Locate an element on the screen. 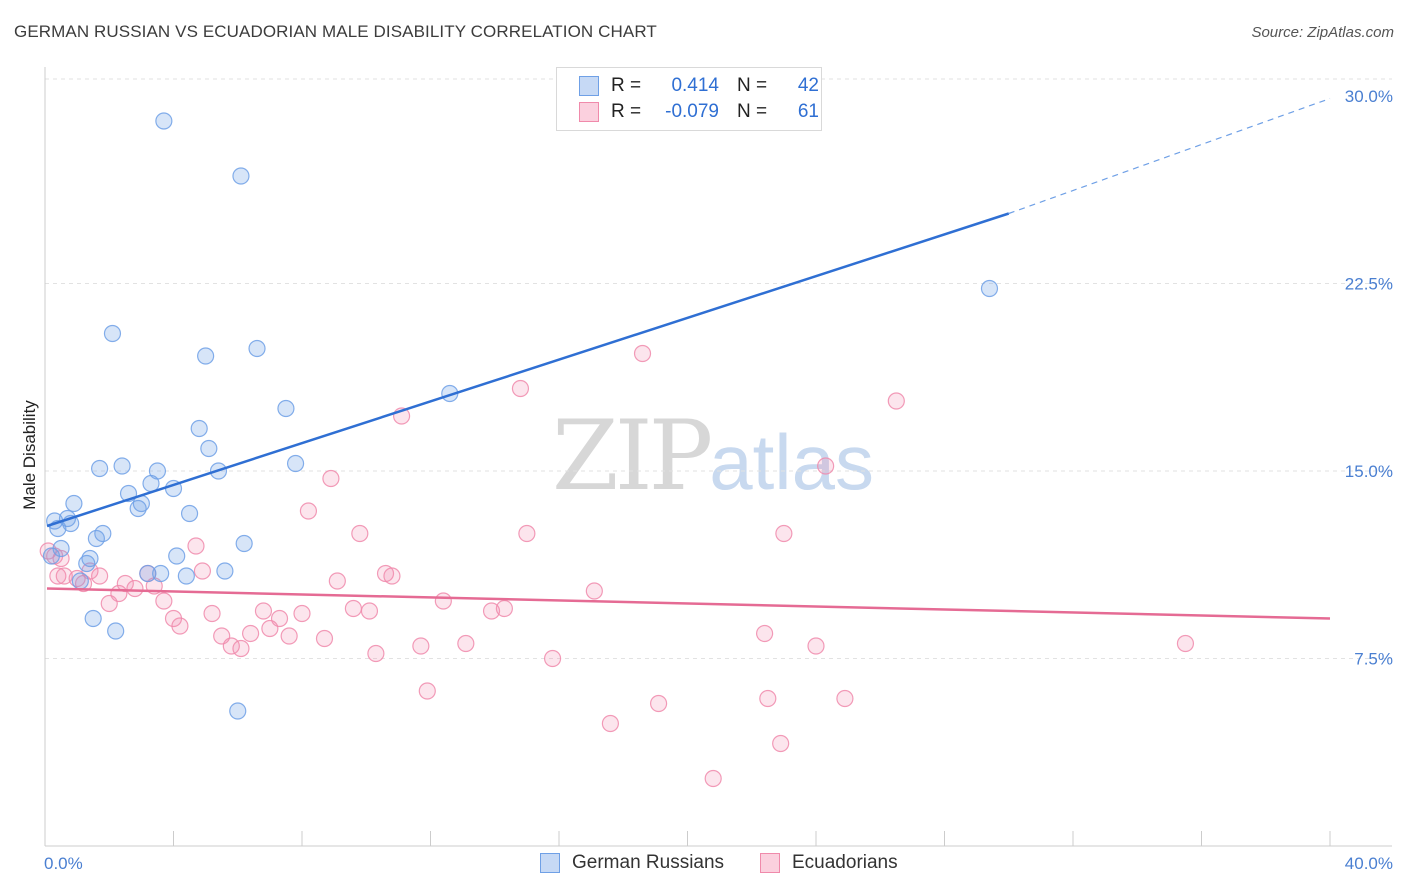 This screenshot has width=1406, height=892. legend-swatch-pink is located at coordinates (589, 111).